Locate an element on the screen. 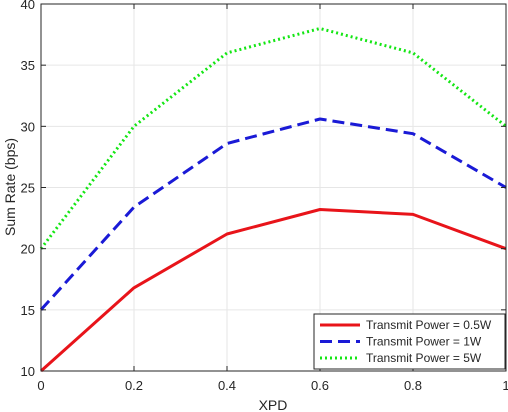  legend-label-3: Transmit Power = 5W is located at coordinates (424, 358).